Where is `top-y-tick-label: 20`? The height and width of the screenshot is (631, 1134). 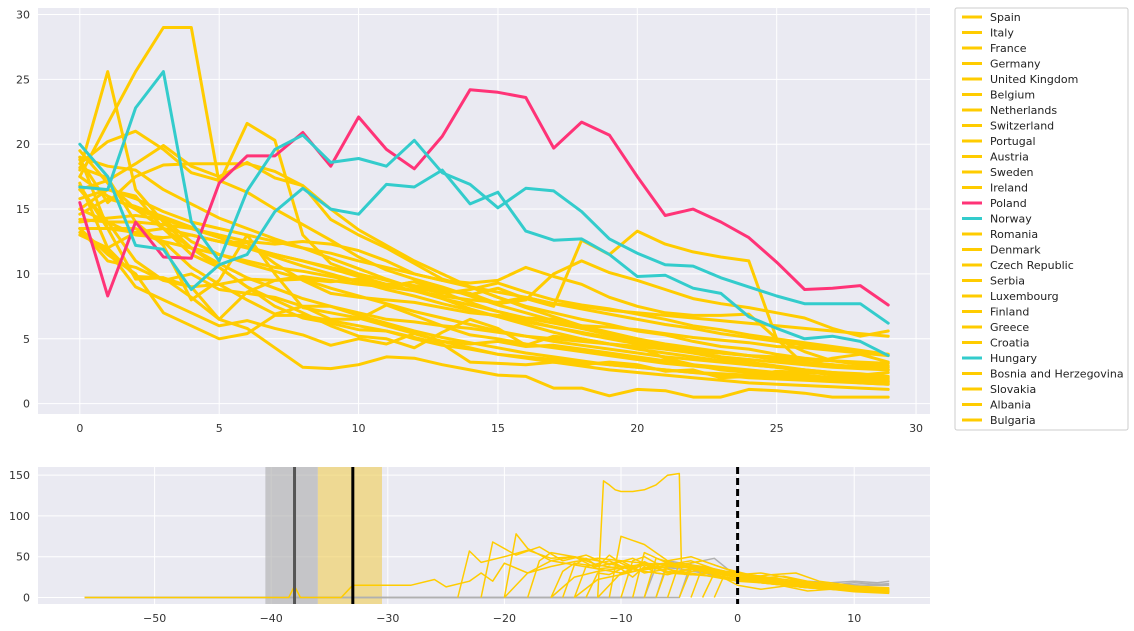
top-y-tick-label: 20 is located at coordinates (23, 144).